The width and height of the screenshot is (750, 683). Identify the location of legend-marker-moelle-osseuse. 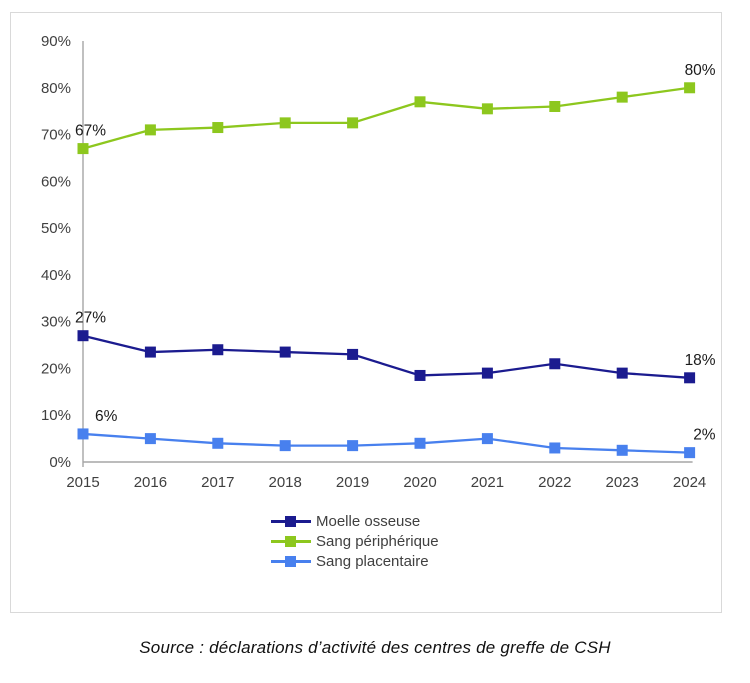
(291, 521).